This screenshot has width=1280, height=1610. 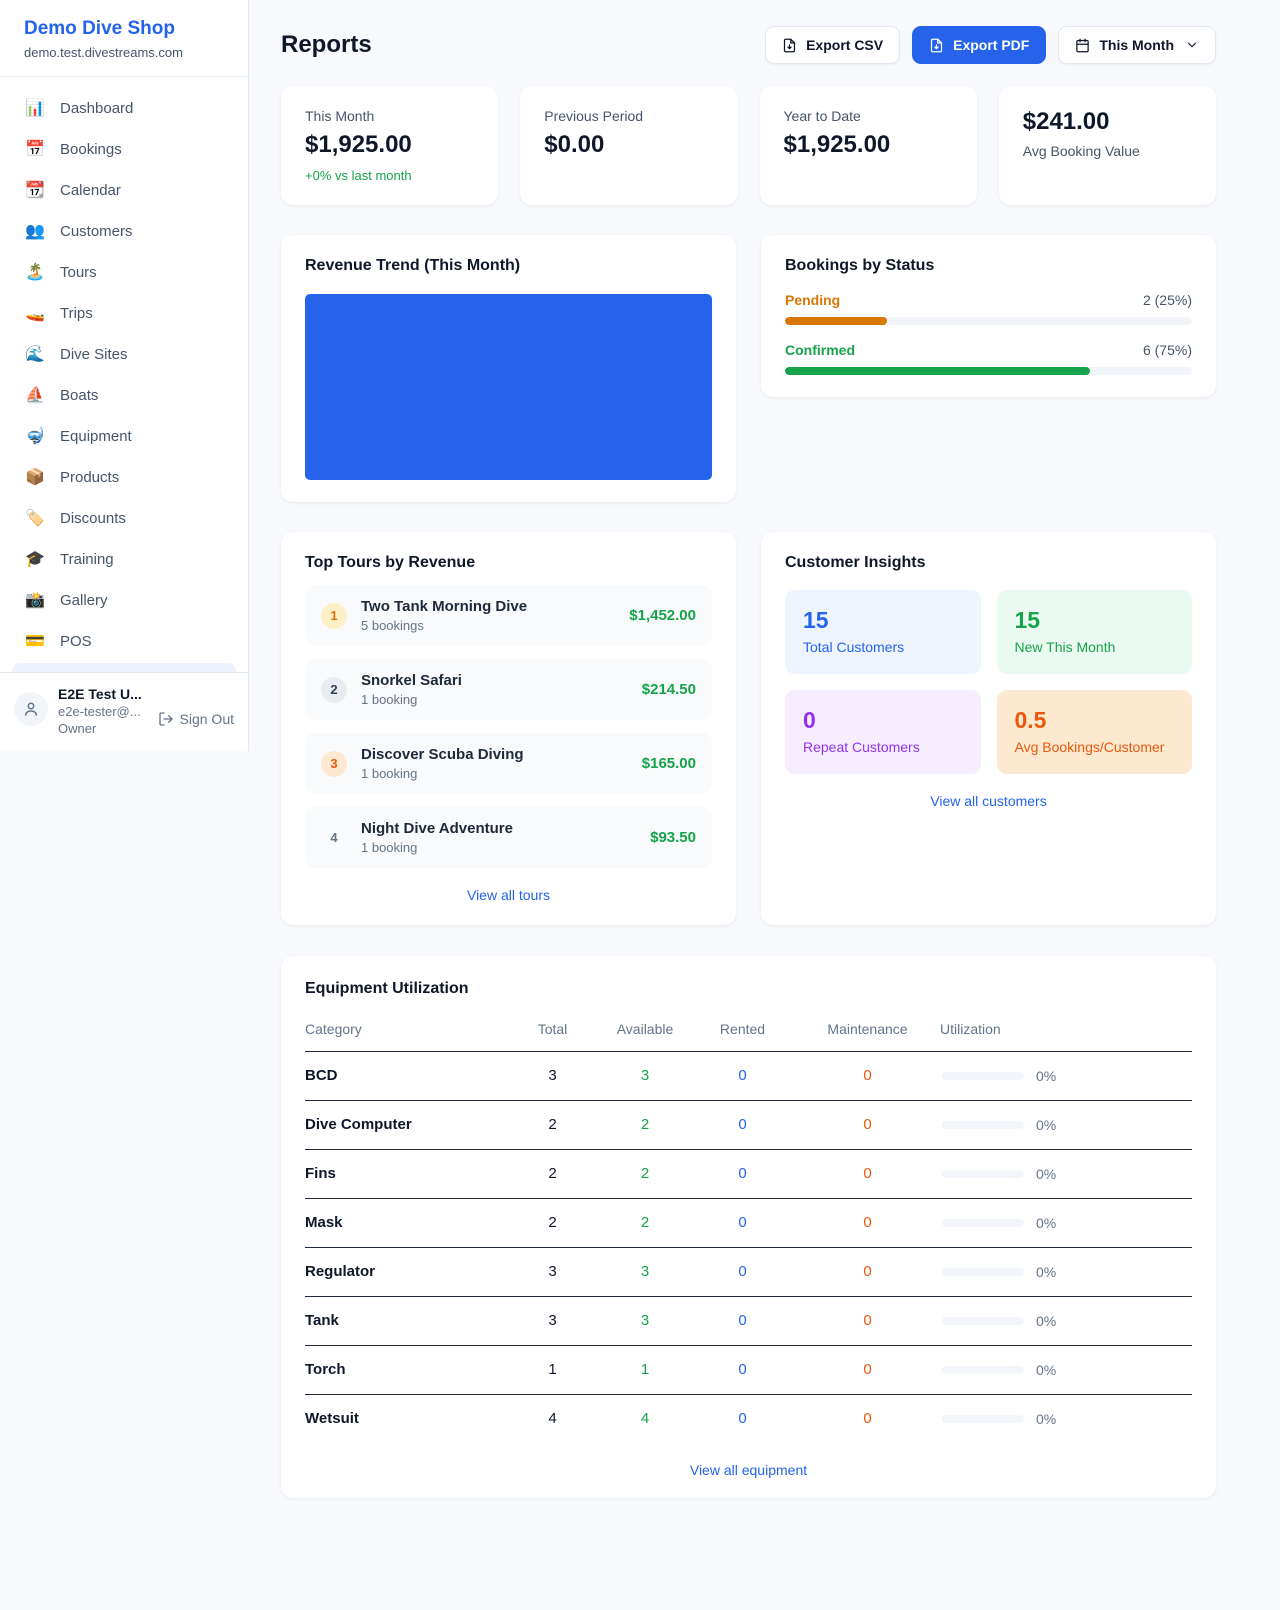 I want to click on table-row: Fins 2 2 0 0 0%, so click(x=748, y=1174).